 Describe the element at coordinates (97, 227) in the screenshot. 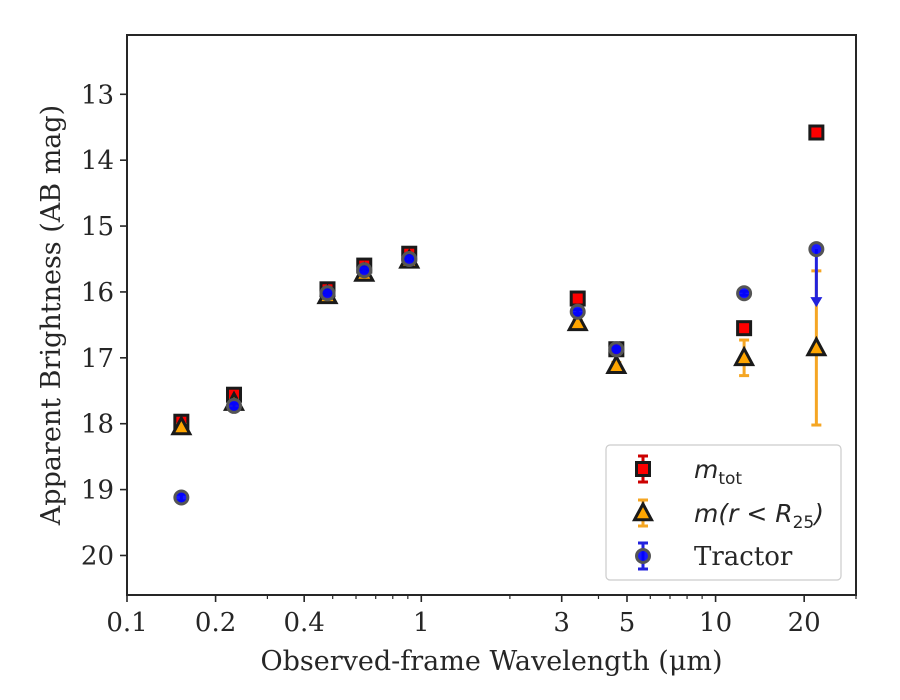

I see `y-tick-label: 15` at that location.